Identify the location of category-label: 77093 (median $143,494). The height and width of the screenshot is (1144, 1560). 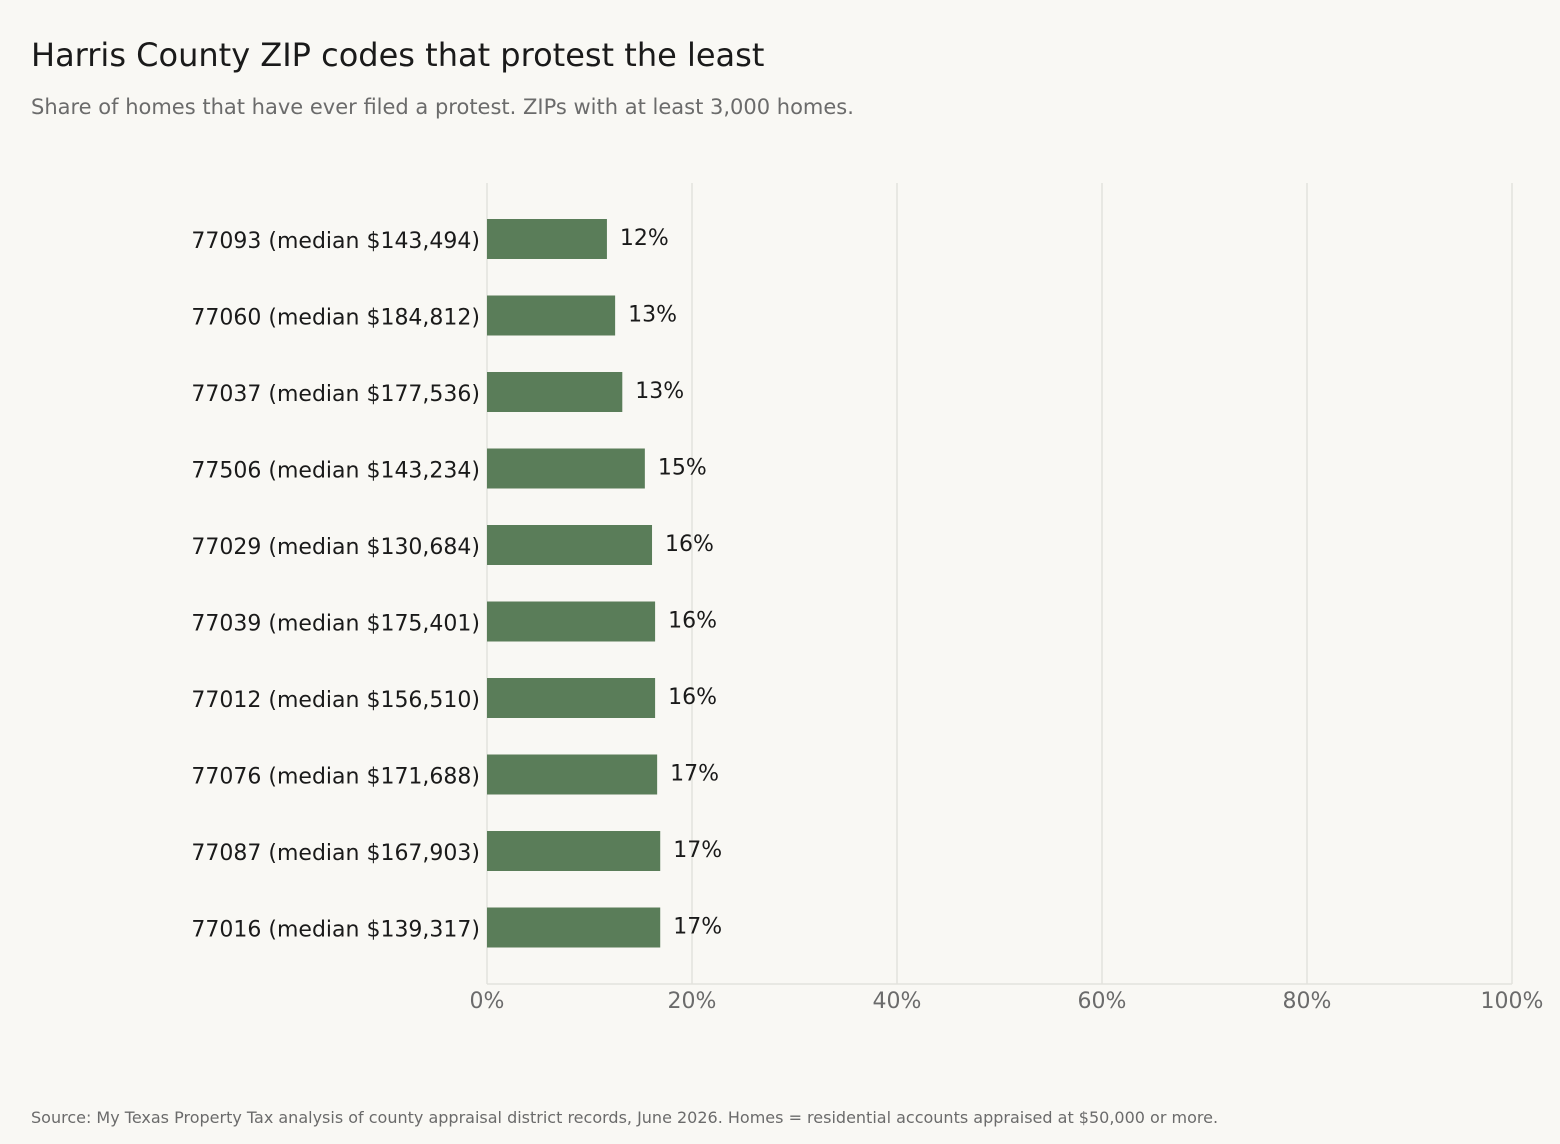
(335, 241).